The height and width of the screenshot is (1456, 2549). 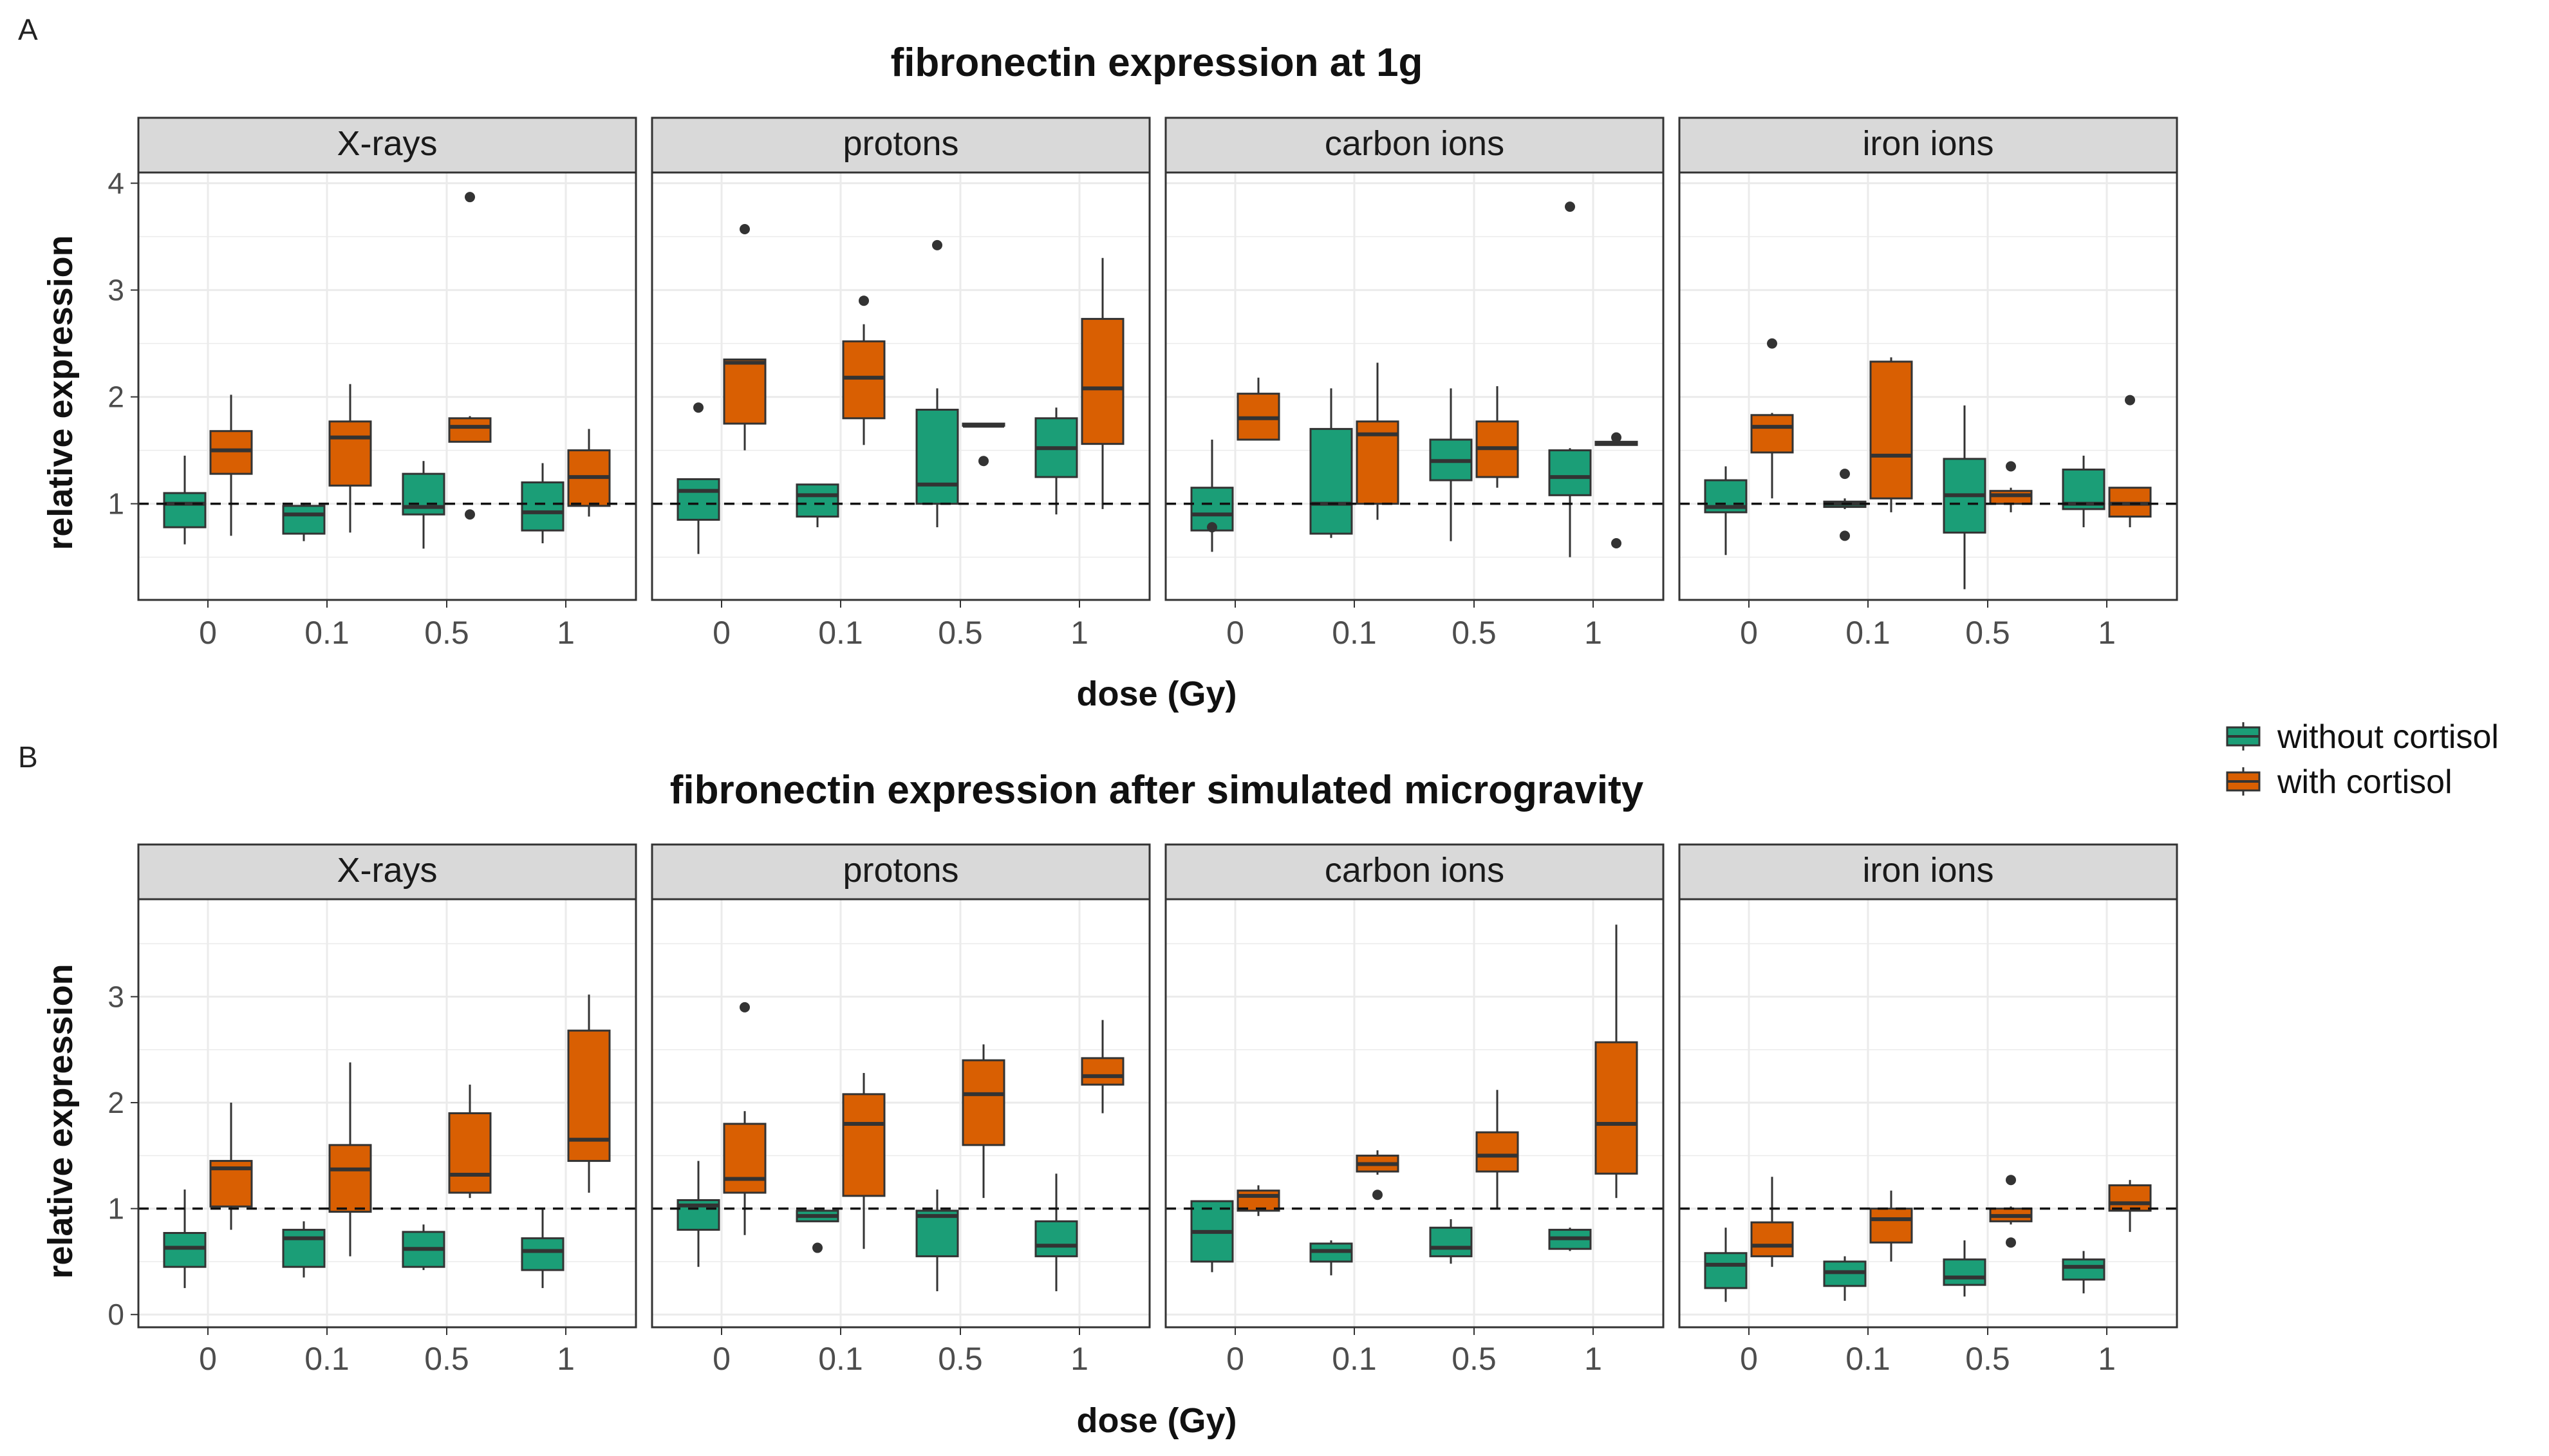 I want to click on facet-protons: protons 0 0.1 0.5 1, so click(x=901, y=384).